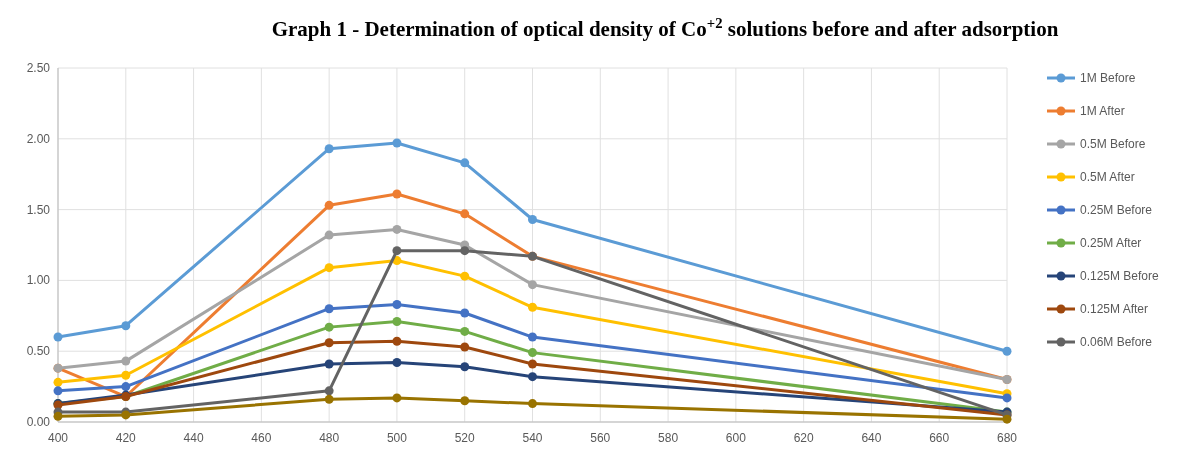  Describe the element at coordinates (397, 438) in the screenshot. I see `x-tick-label: 500` at that location.